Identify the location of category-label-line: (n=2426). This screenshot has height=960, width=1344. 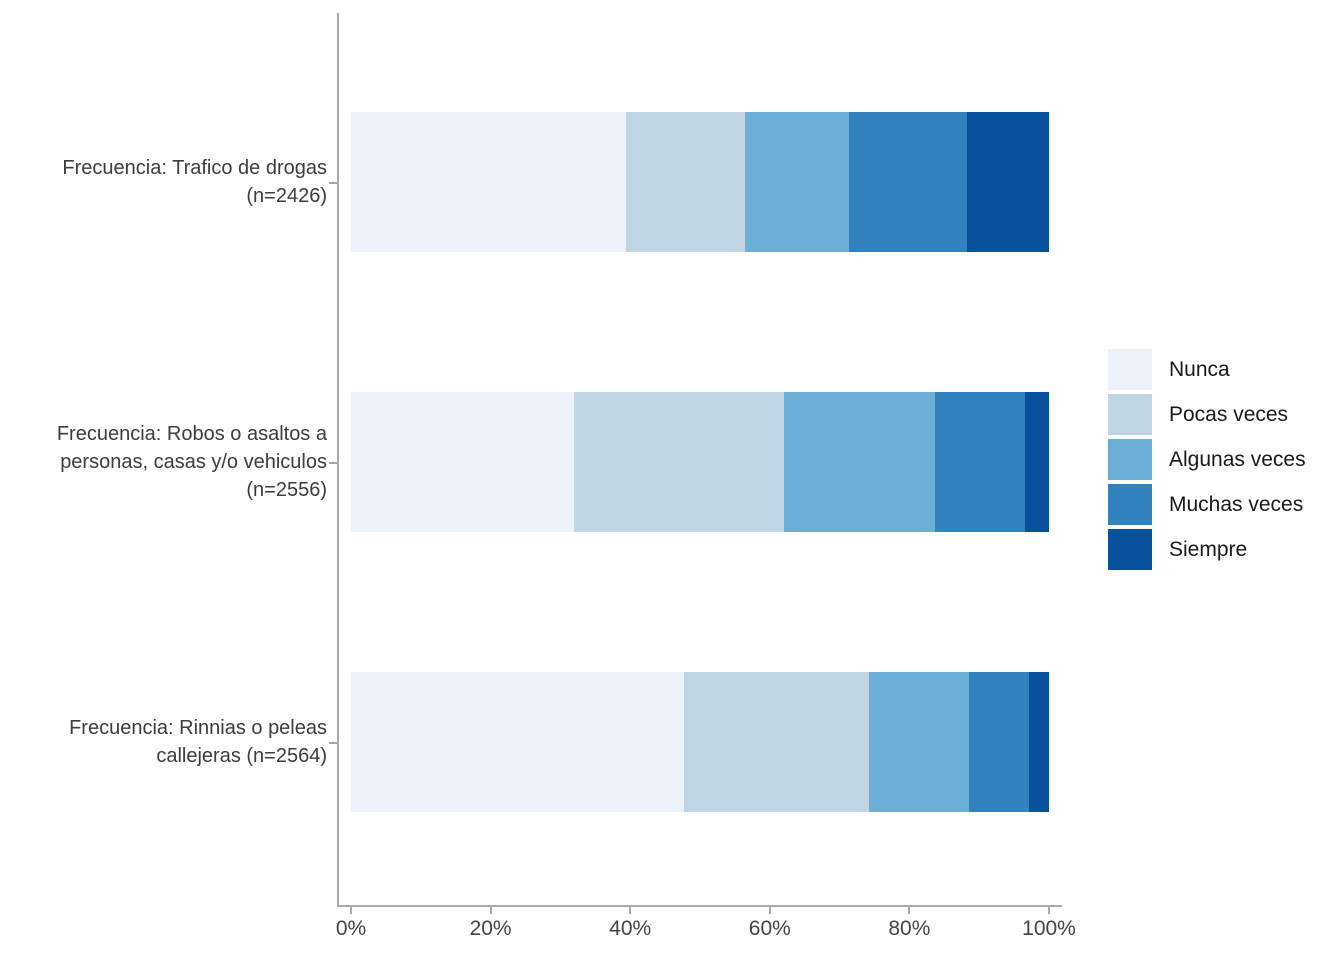
(286, 196).